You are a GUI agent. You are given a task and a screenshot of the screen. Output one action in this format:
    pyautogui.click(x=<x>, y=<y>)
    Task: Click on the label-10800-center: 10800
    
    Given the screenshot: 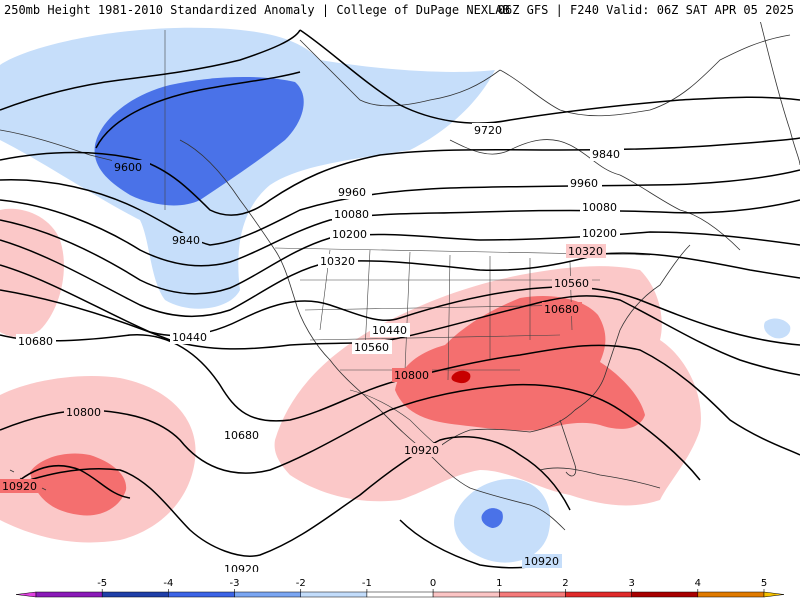 What is the action you would take?
    pyautogui.click(x=412, y=375)
    